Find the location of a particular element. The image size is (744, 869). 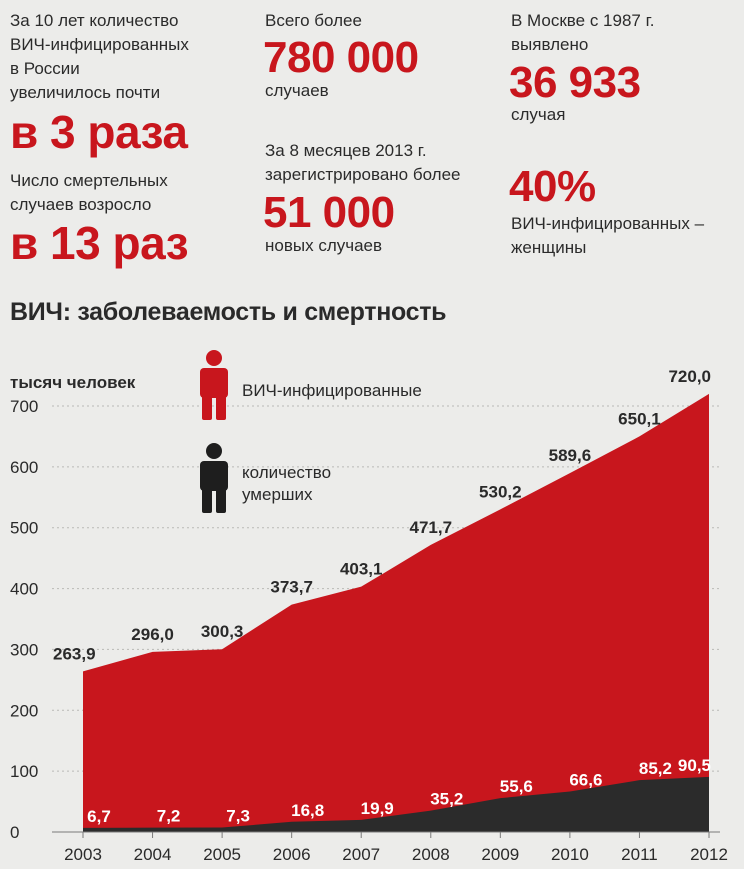

data-label-deaths: 66,6 is located at coordinates (585, 779).